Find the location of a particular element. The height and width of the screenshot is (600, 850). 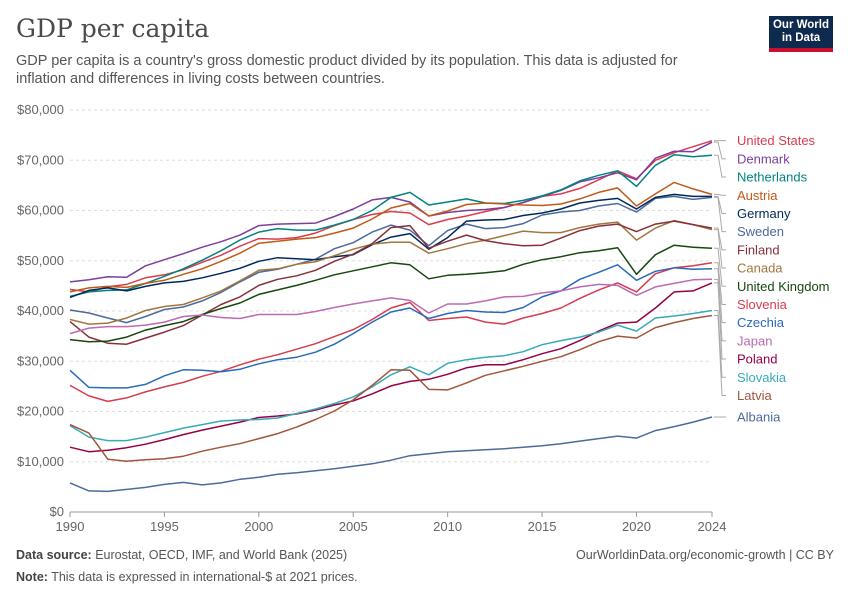

y-tick-label: $10,000 is located at coordinates (40, 461).